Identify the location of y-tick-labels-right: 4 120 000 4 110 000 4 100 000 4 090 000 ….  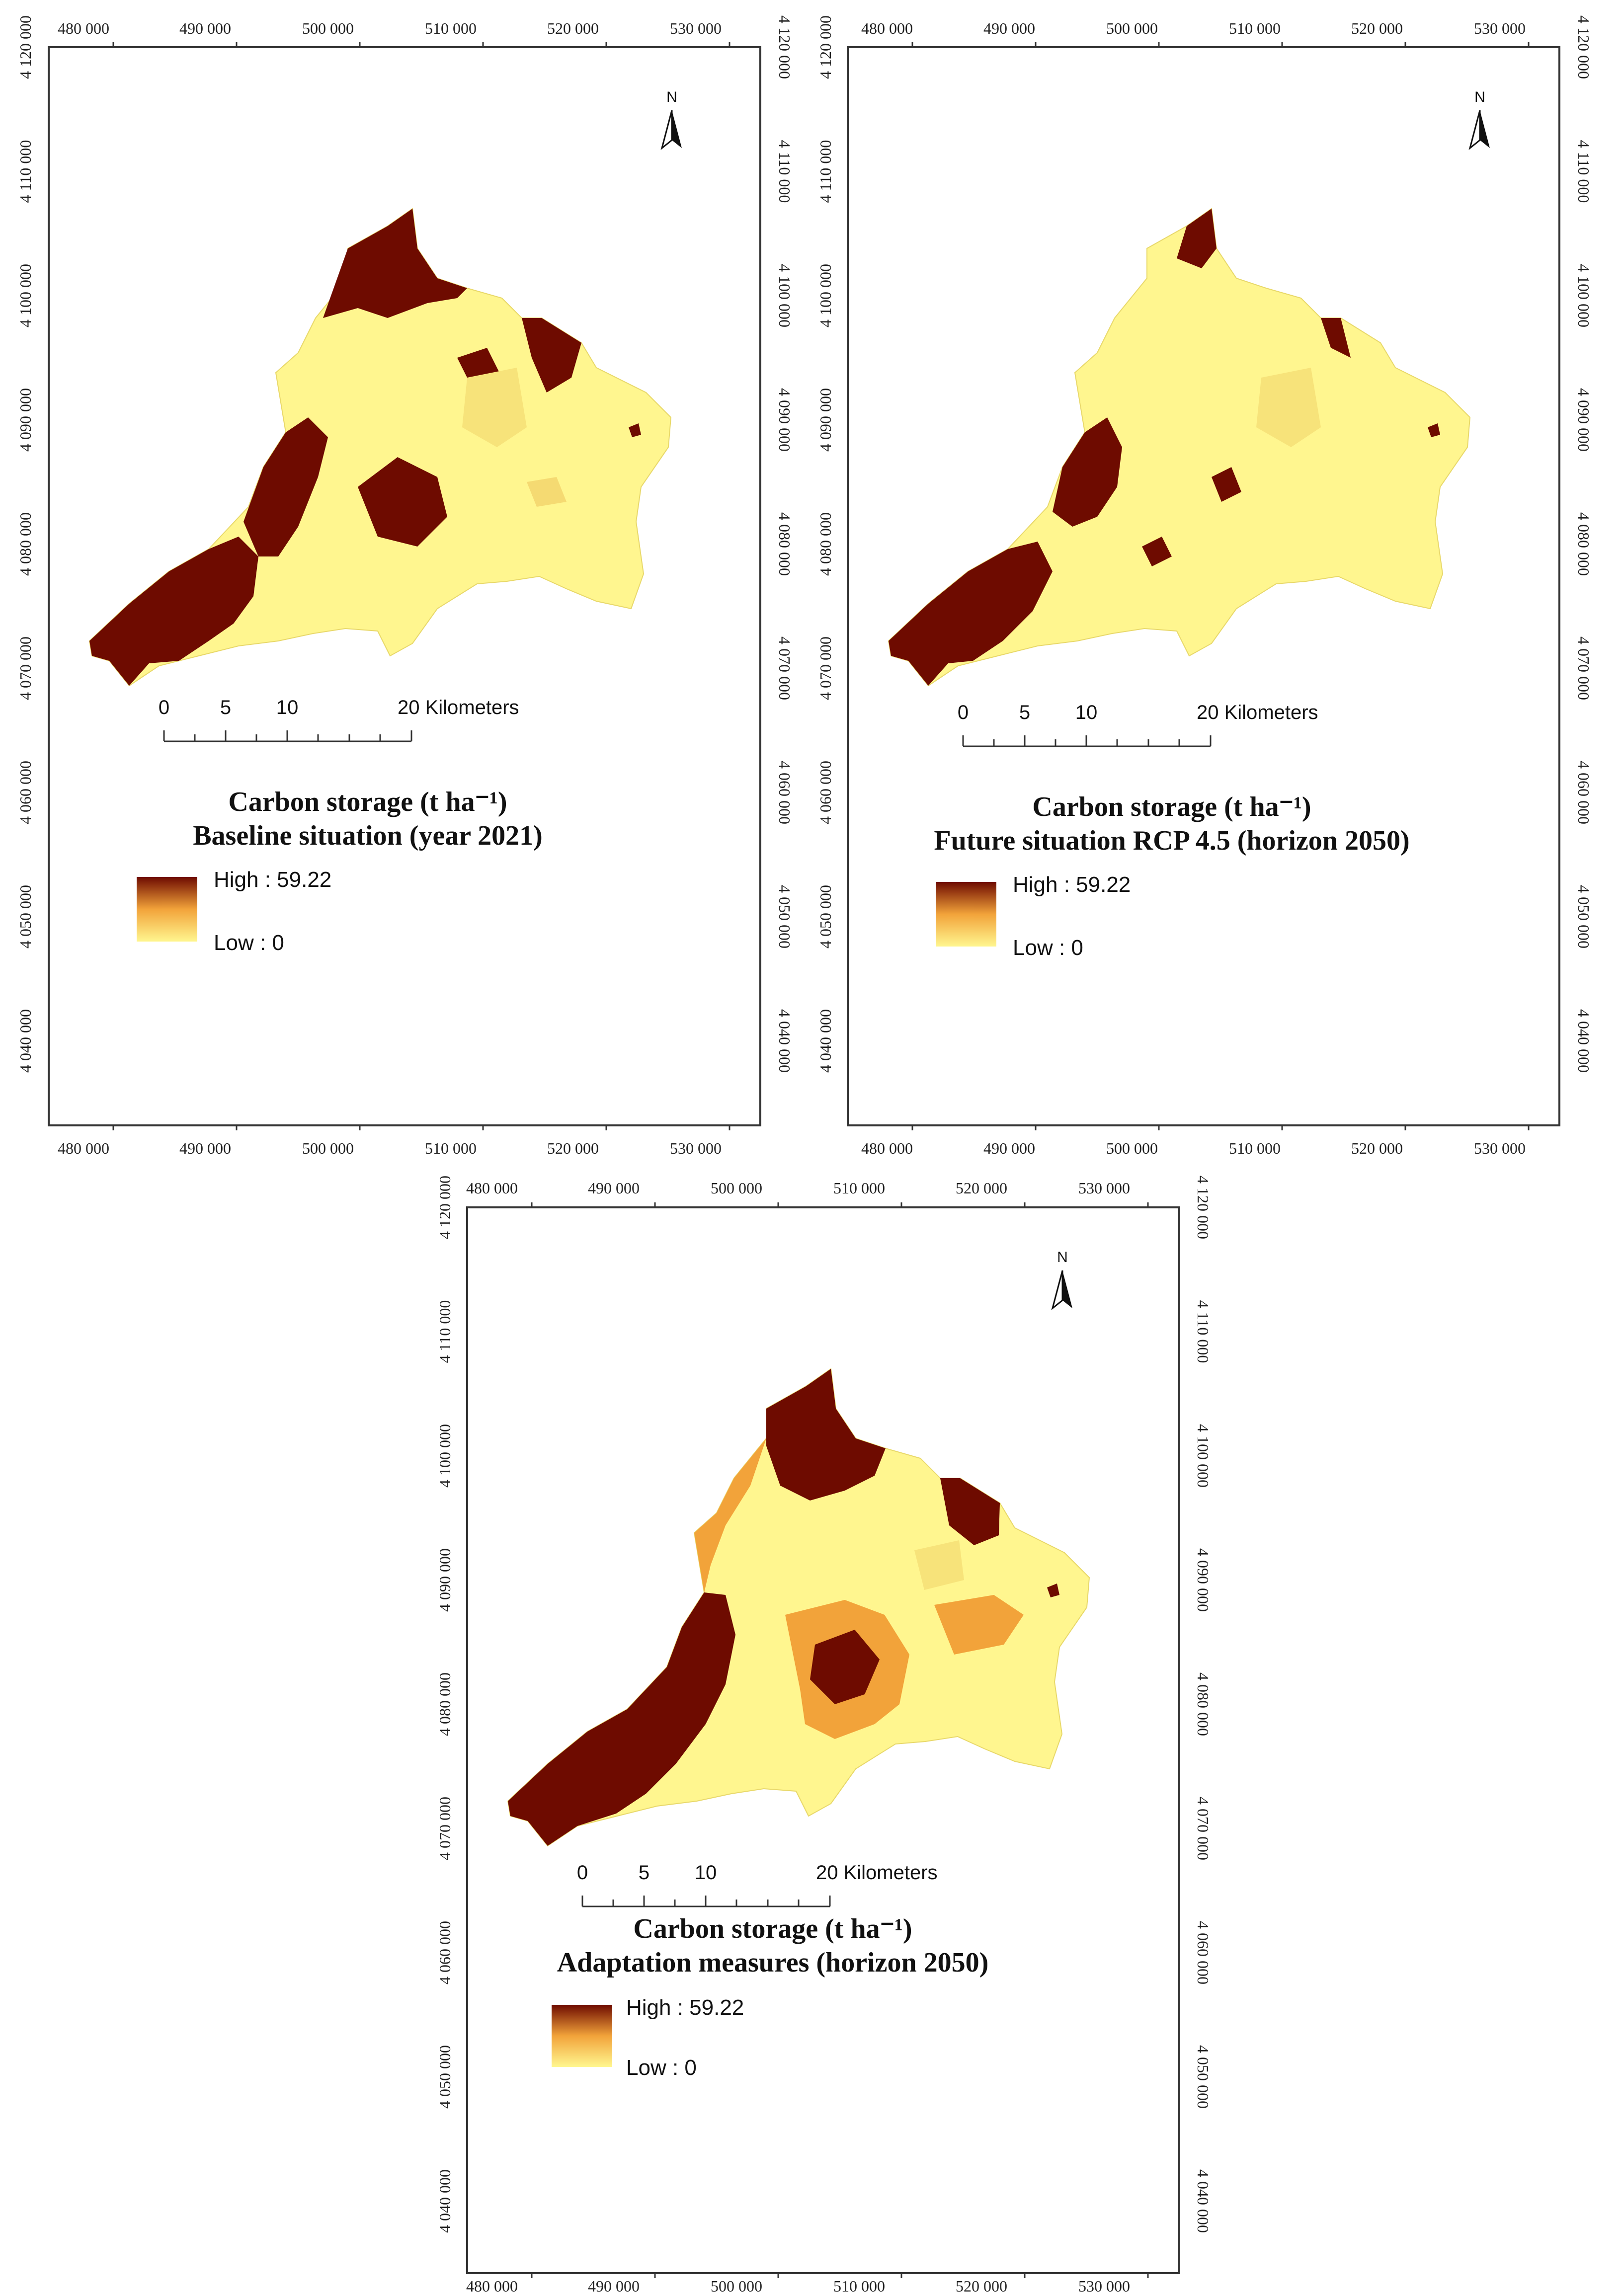
(1203, 1704).